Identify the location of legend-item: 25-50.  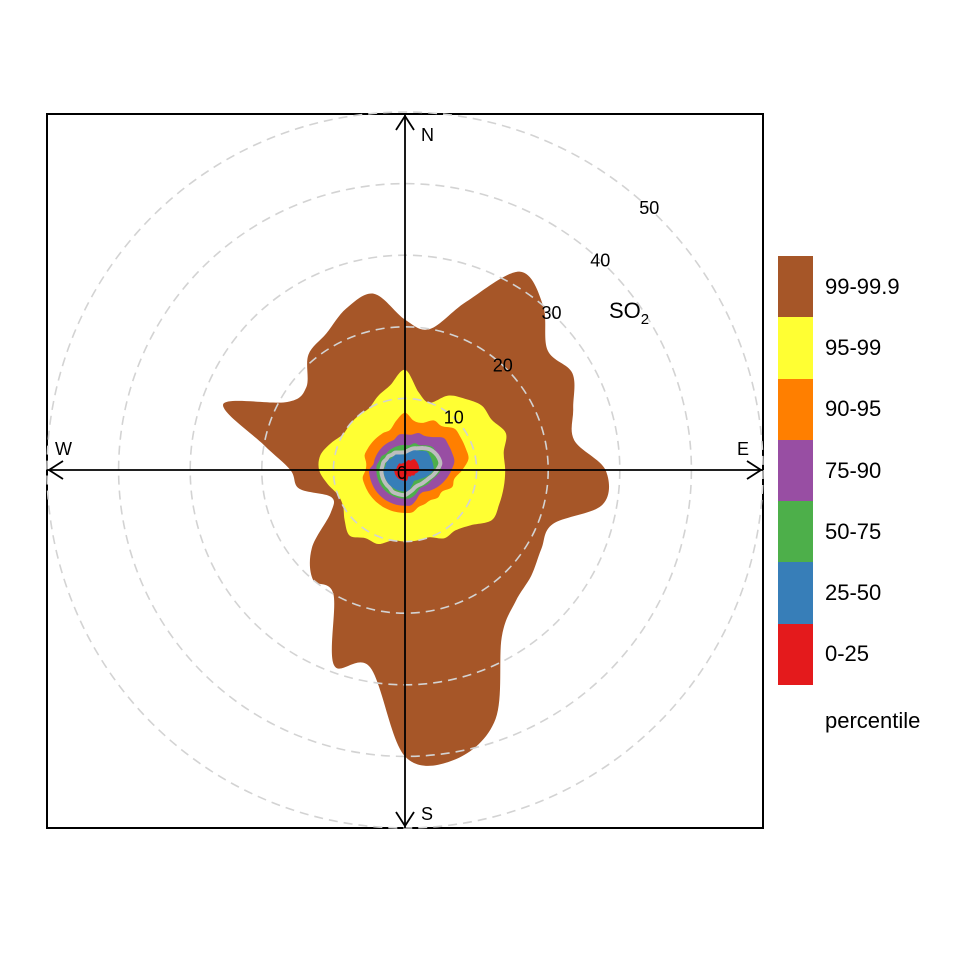
(868, 593).